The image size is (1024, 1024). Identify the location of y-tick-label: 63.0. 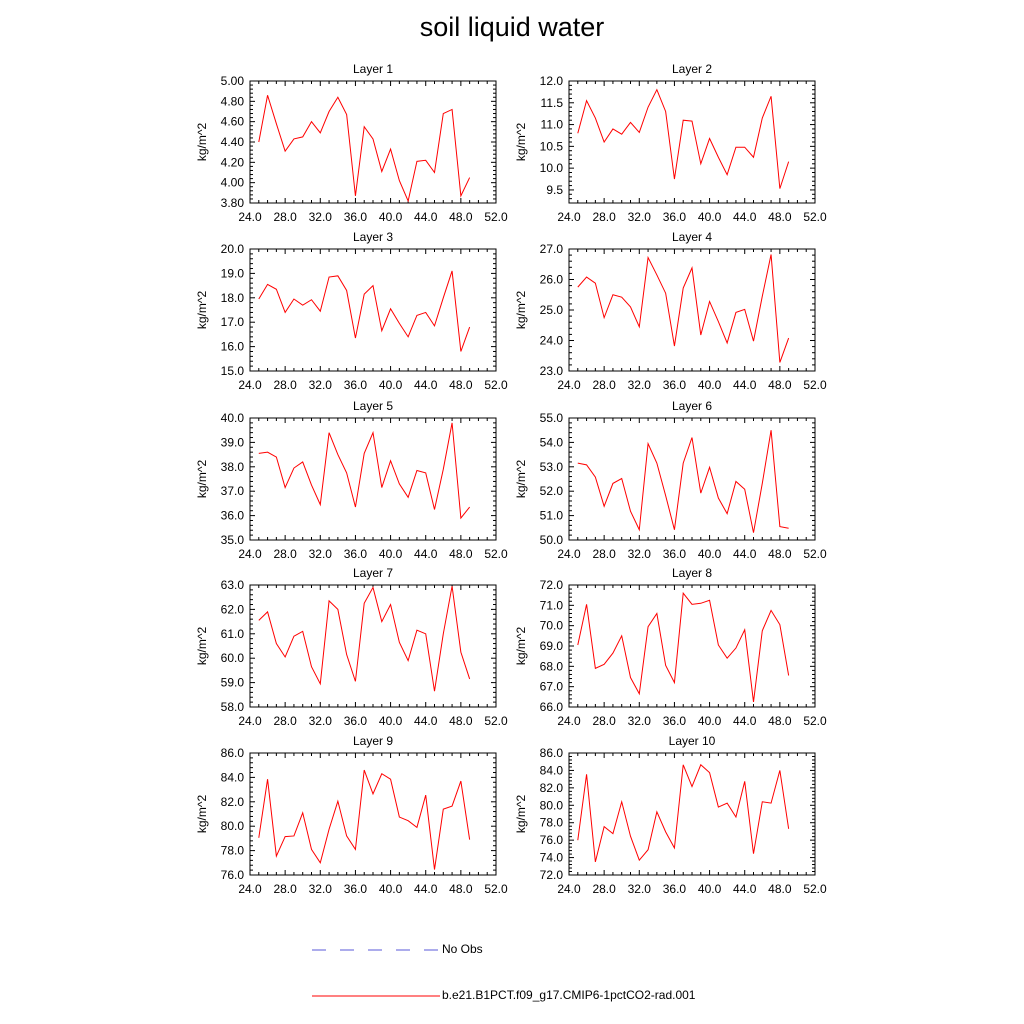
(233, 585).